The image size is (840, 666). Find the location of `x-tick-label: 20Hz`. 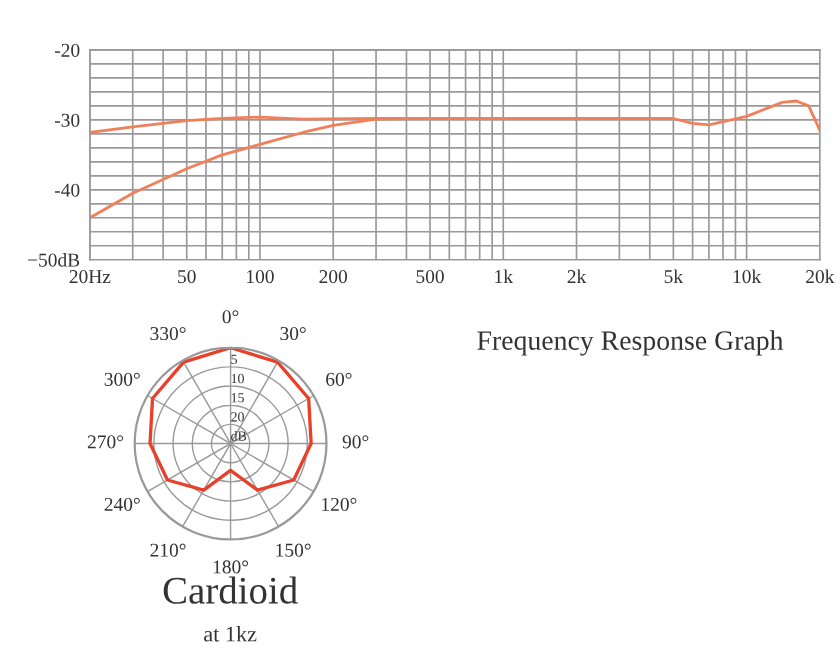

x-tick-label: 20Hz is located at coordinates (90, 277).